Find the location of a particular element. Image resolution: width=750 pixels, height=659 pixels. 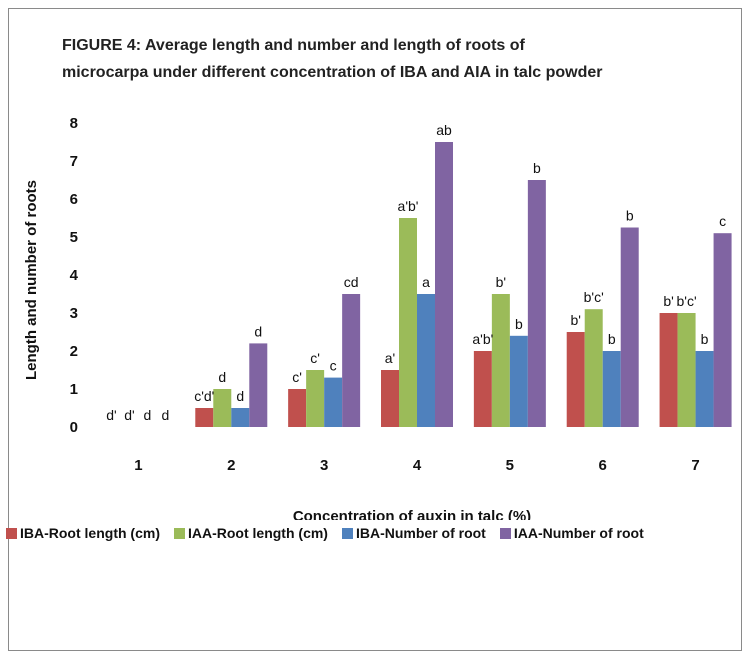

legend-label: IAA-Number of root is located at coordinates (578, 533).